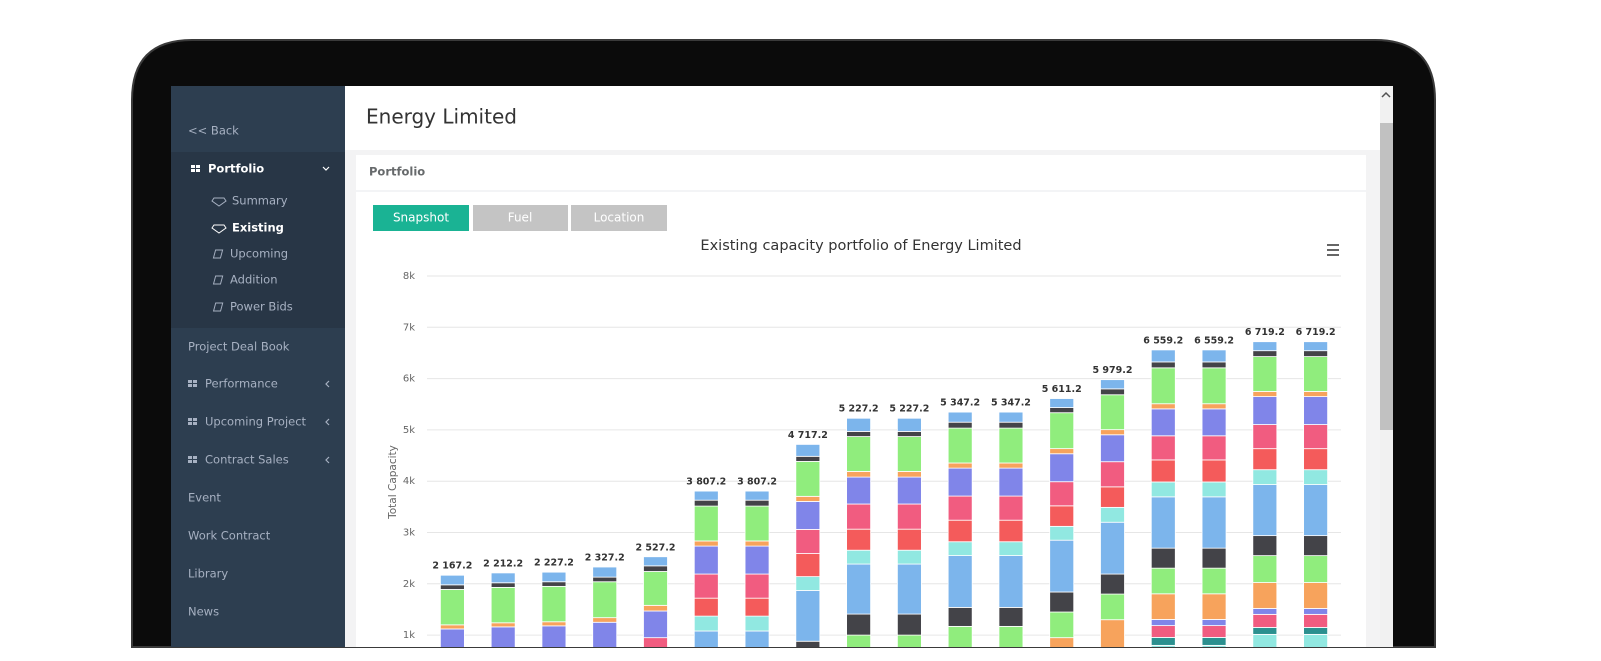 The width and height of the screenshot is (1601, 661). I want to click on menu-item: Project Deal Book, so click(239, 347).